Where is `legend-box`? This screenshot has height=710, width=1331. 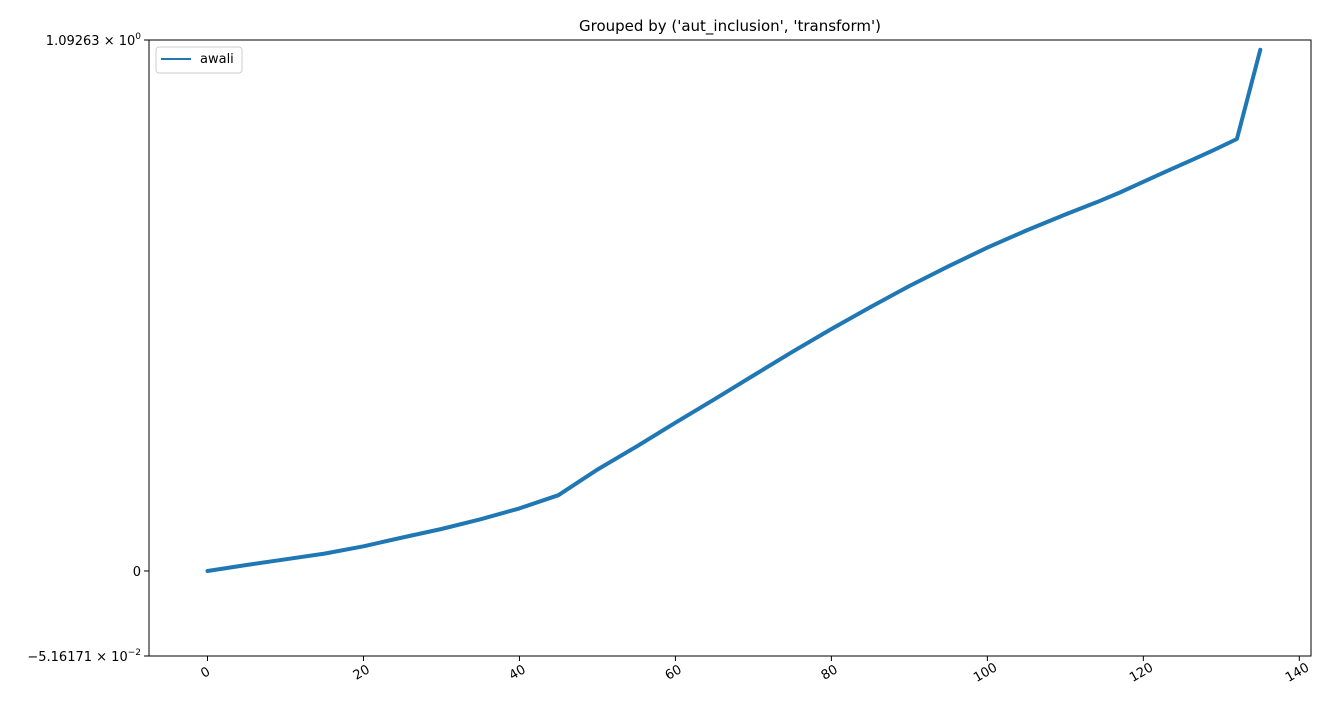
legend-box is located at coordinates (199, 60).